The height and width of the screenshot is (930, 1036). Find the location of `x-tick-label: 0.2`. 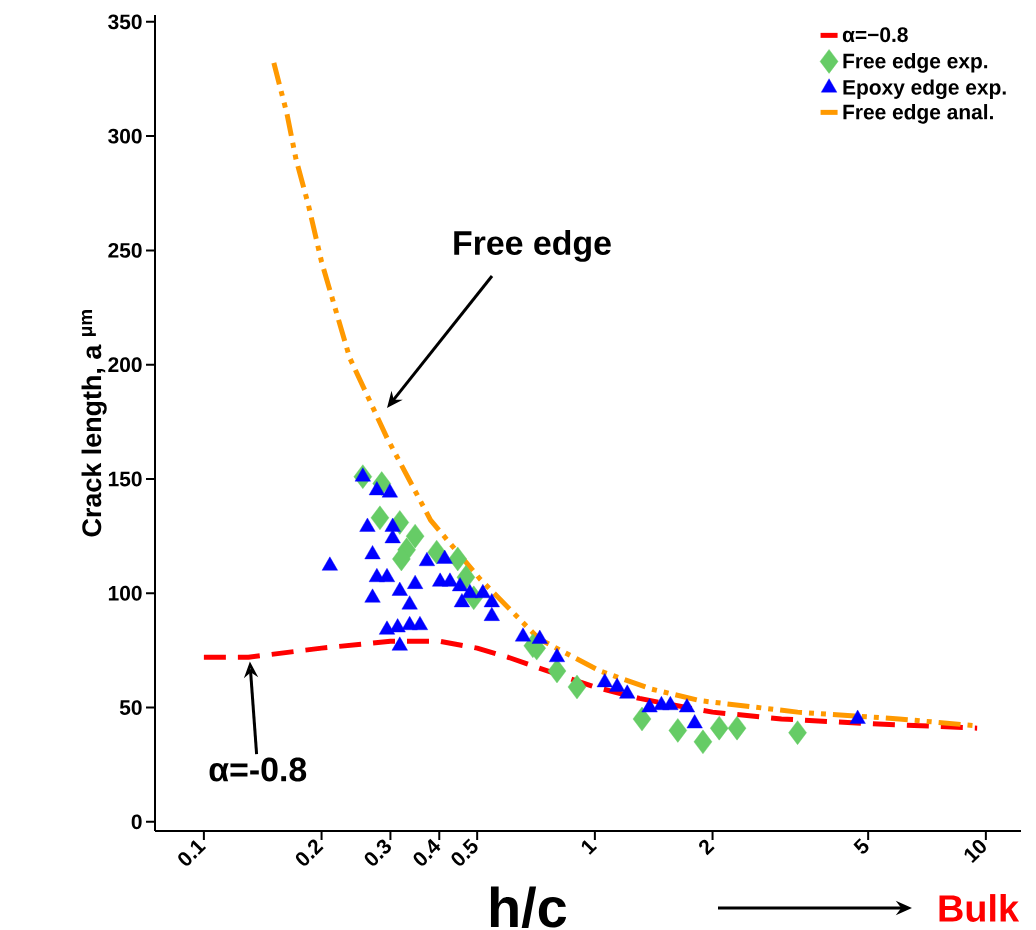

x-tick-label: 0.2 is located at coordinates (309, 852).